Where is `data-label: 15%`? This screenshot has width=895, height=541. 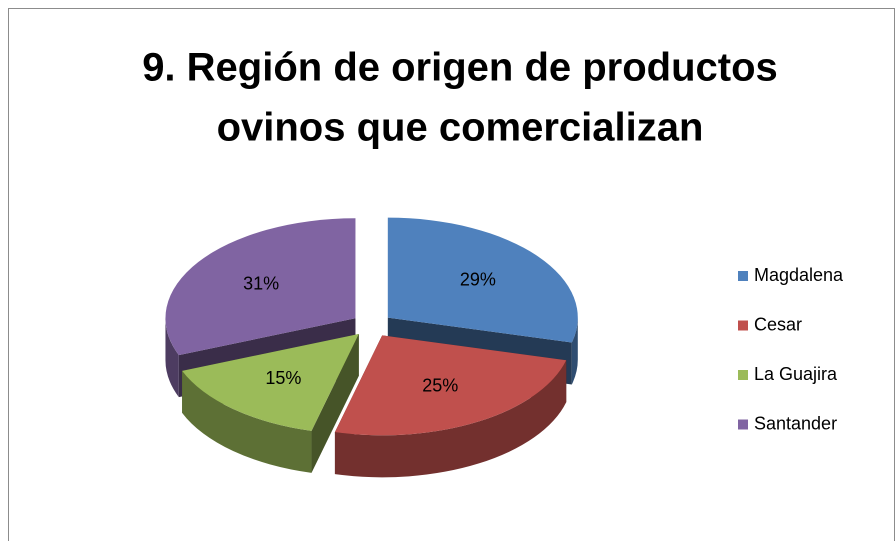 data-label: 15% is located at coordinates (283, 378).